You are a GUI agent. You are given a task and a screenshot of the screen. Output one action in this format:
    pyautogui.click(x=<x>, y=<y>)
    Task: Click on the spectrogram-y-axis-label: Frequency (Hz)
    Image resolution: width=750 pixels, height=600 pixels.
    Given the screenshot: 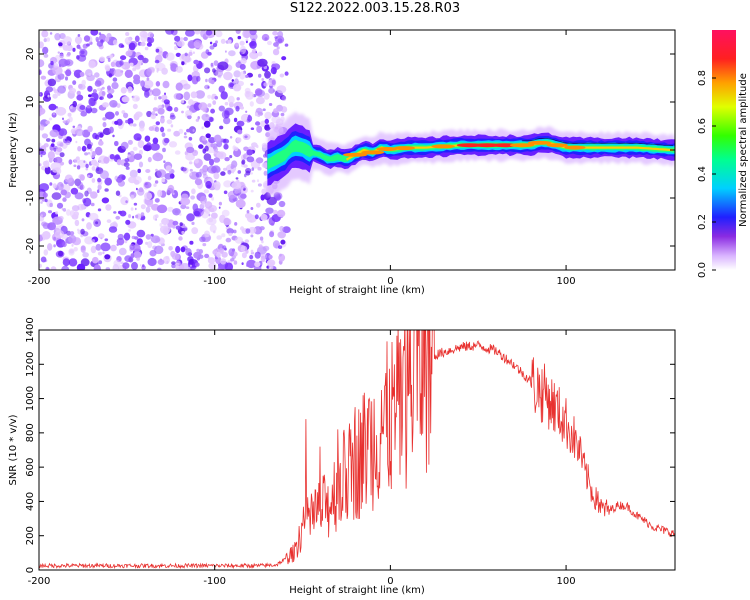 What is the action you would take?
    pyautogui.click(x=13, y=150)
    